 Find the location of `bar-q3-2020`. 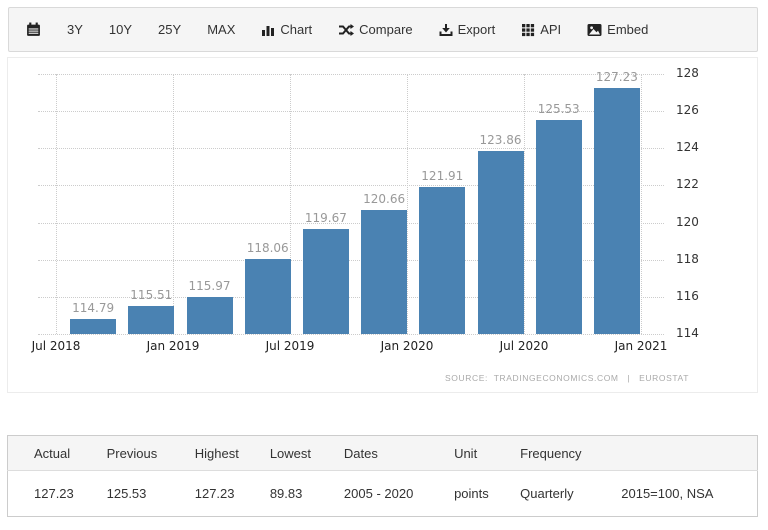

bar-q3-2020 is located at coordinates (558, 226).